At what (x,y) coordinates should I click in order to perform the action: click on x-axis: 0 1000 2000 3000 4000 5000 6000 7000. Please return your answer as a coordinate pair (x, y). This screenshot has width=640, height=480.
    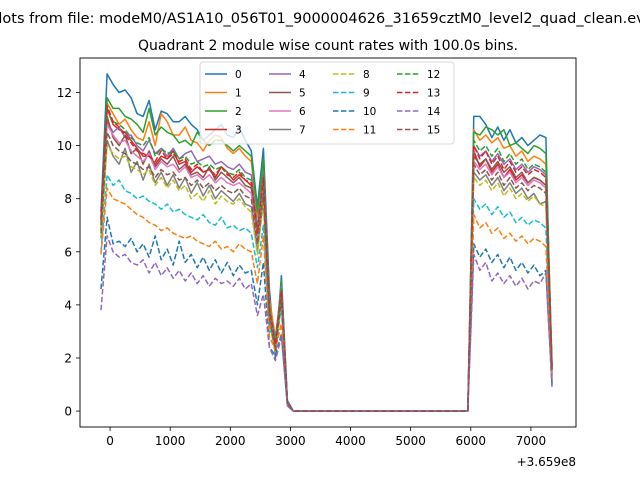
    Looking at the image, I should click on (326, 437).